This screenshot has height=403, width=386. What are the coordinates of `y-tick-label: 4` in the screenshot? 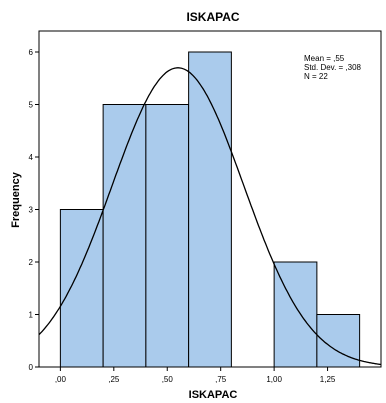 It's located at (31, 157).